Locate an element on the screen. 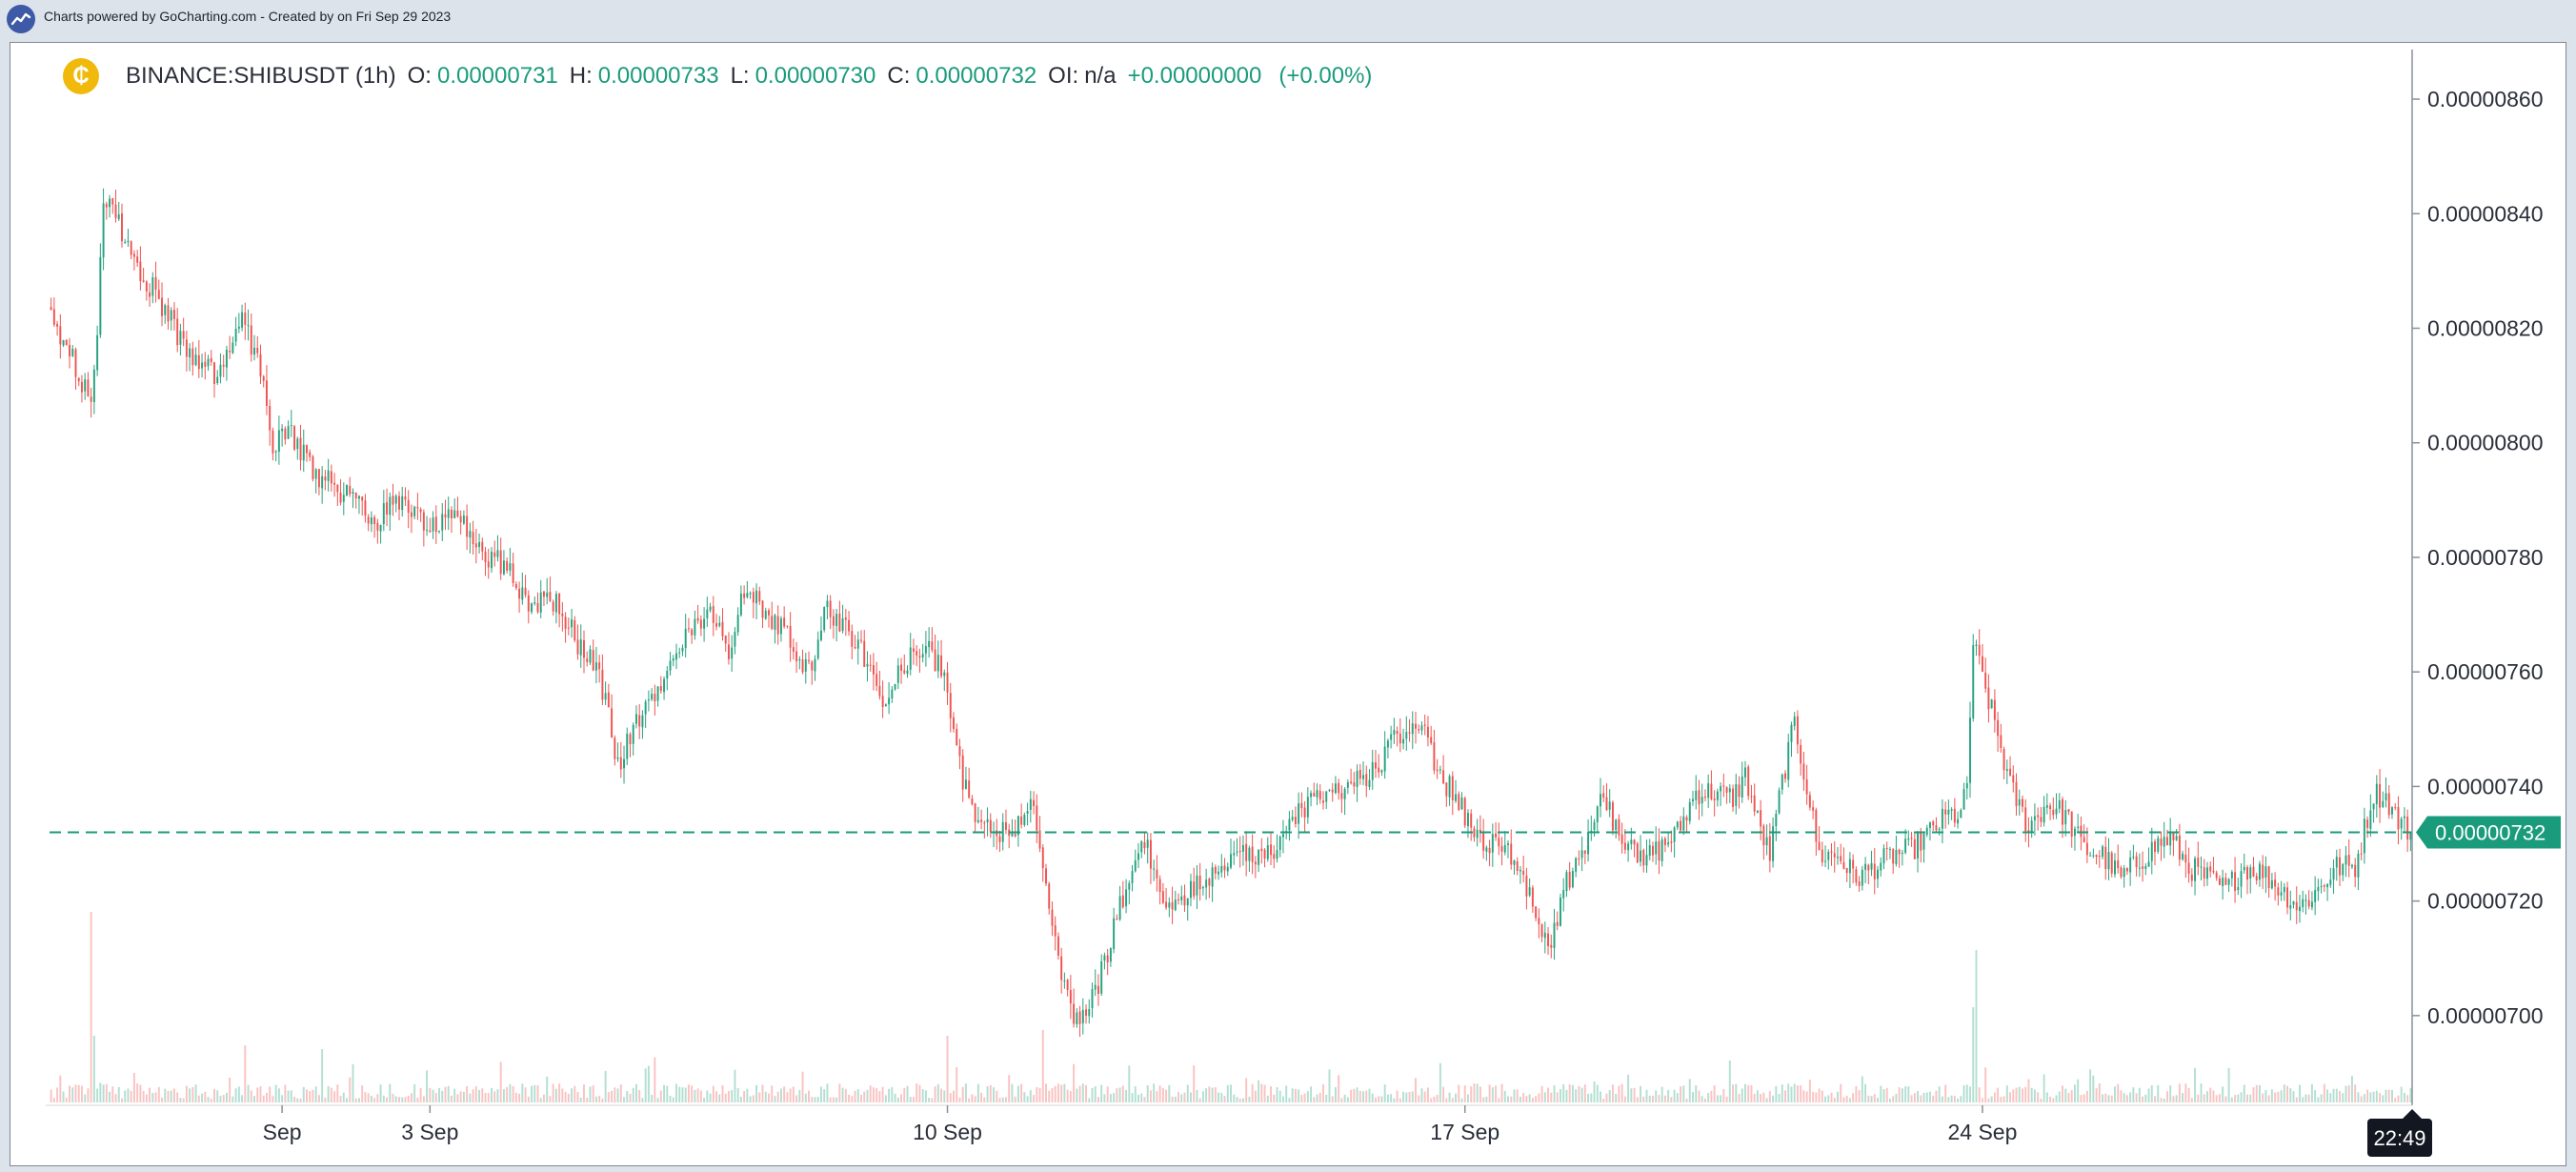  shib-coin-icon: ₵ is located at coordinates (81, 76).